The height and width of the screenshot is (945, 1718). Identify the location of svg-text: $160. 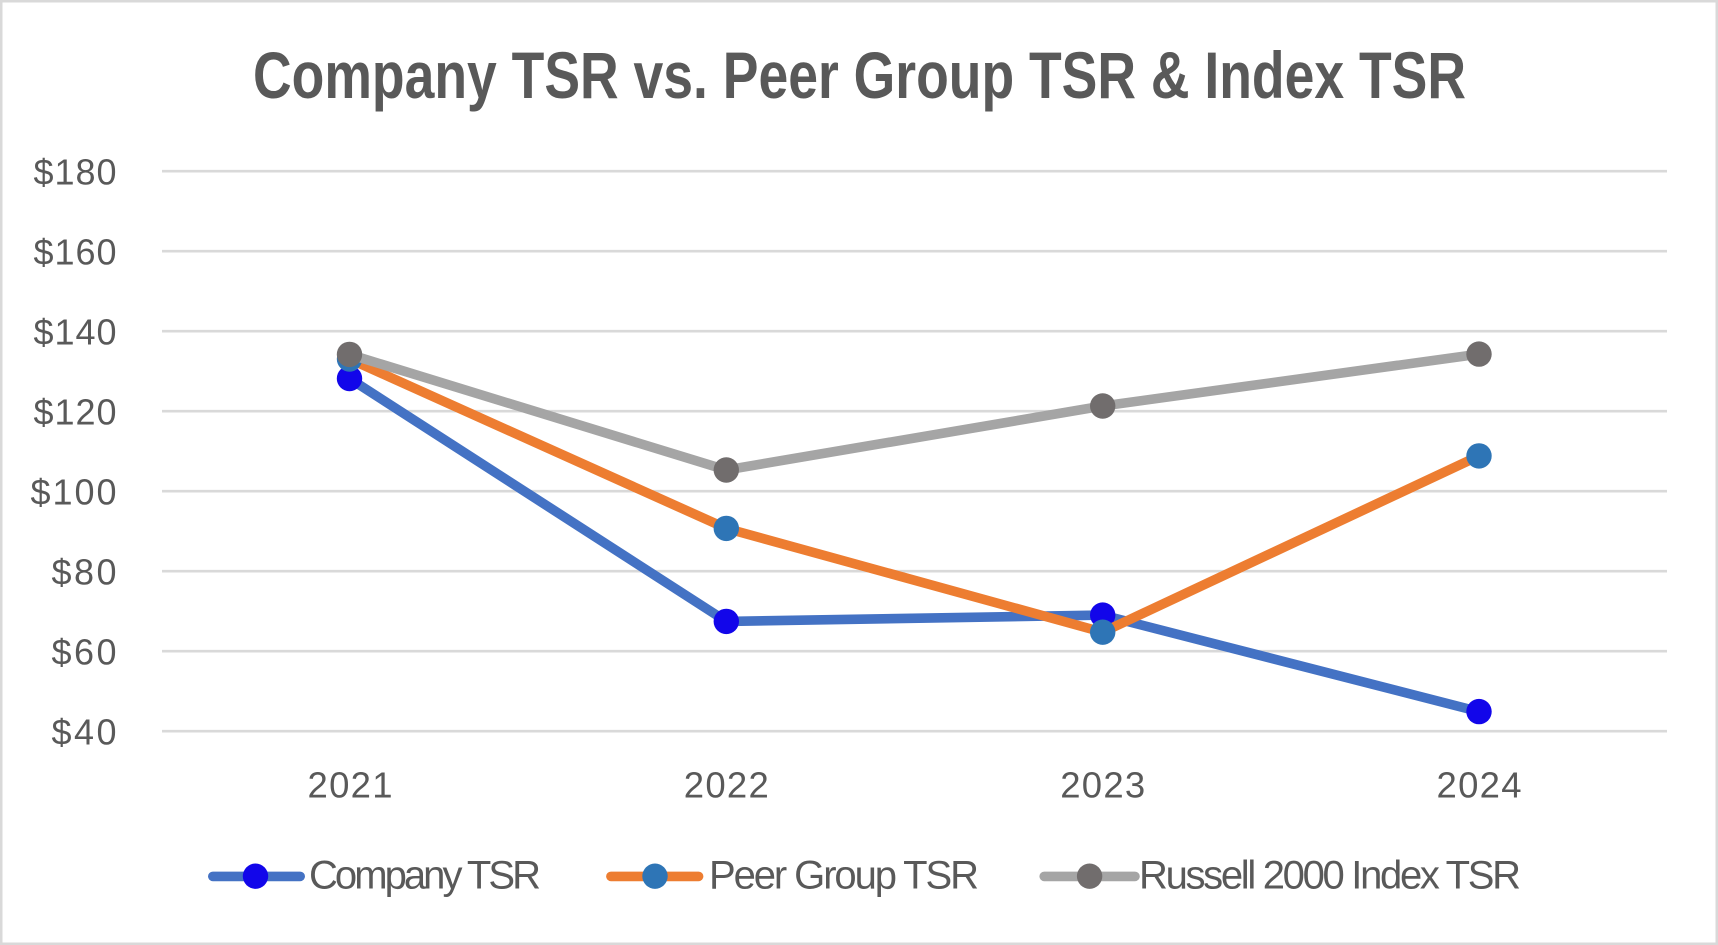
(75, 251).